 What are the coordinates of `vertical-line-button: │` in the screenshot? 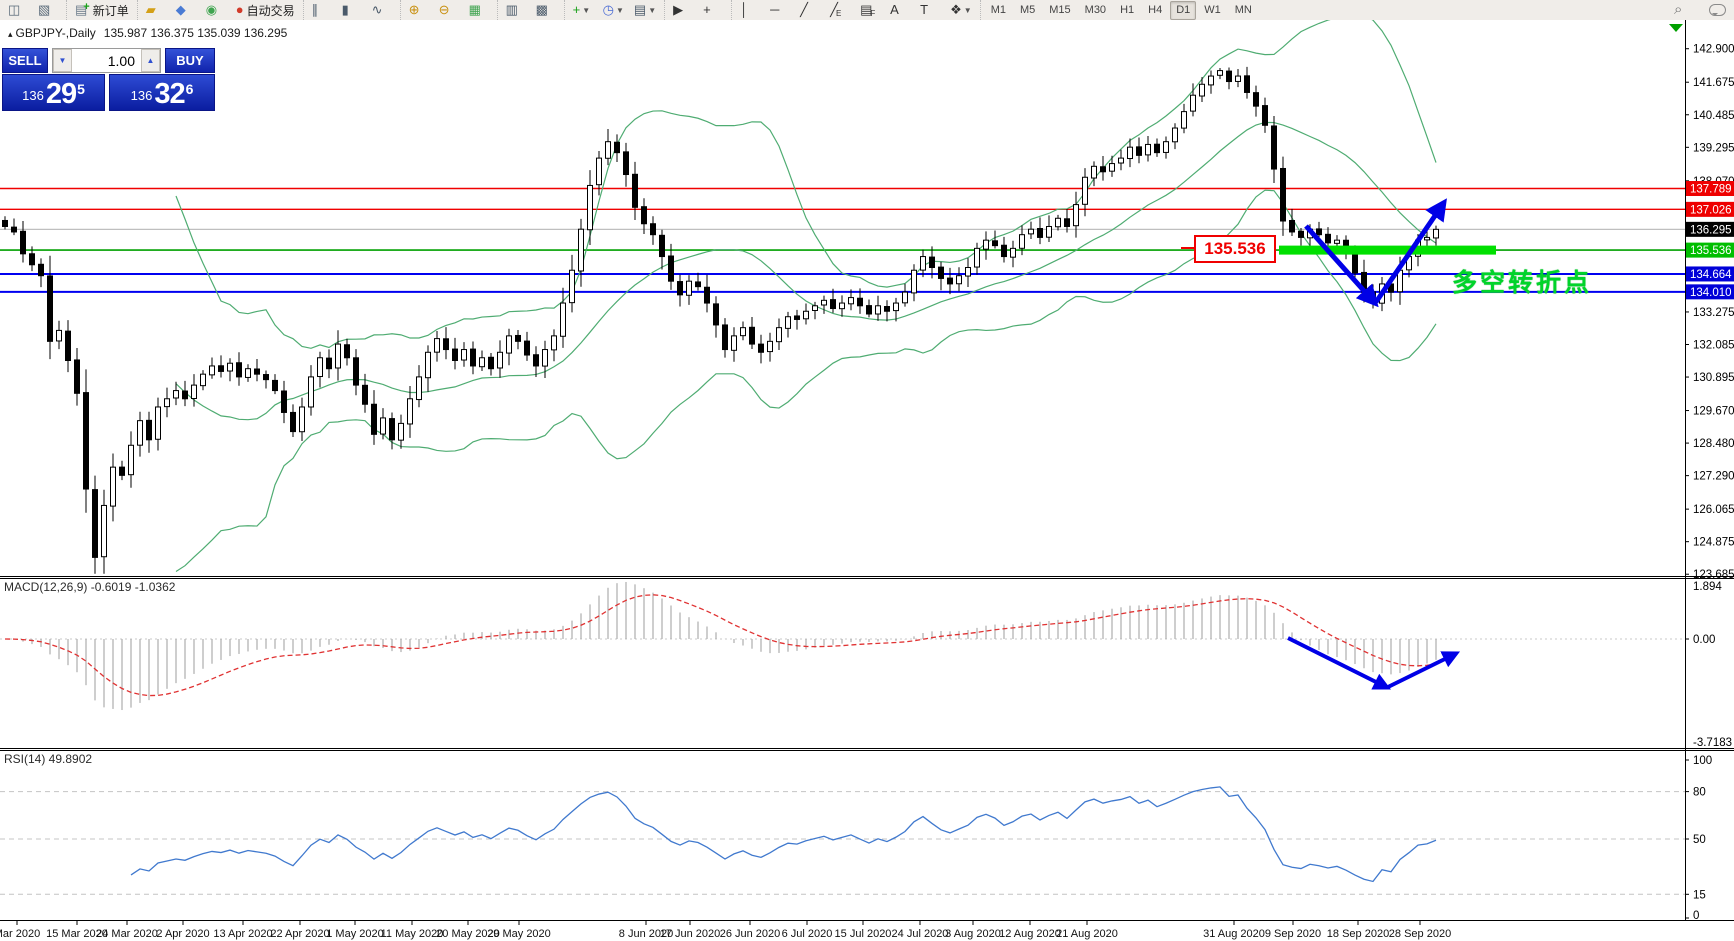 It's located at (750, 10).